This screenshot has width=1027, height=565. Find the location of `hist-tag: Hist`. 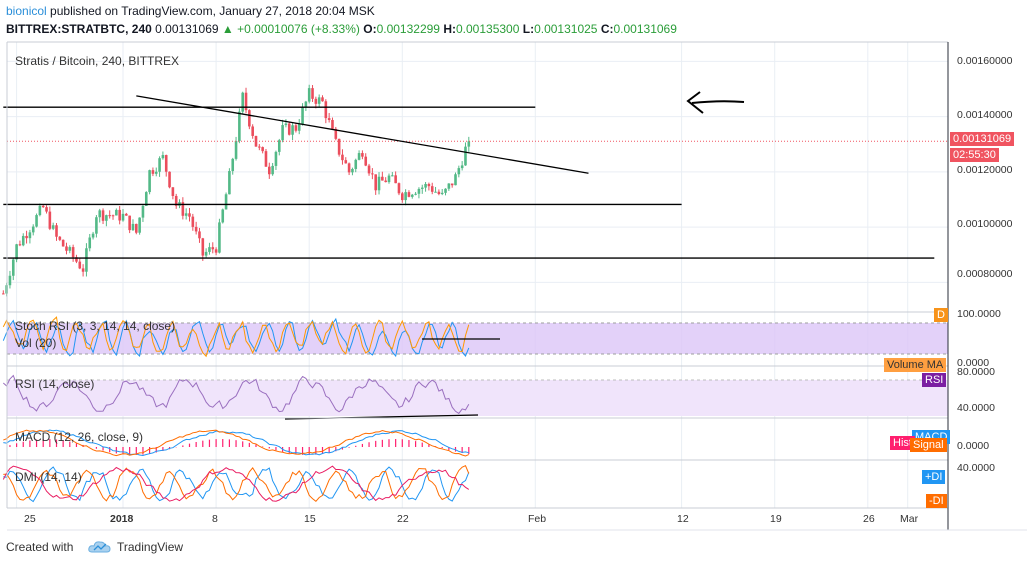

hist-tag: Hist is located at coordinates (902, 443).